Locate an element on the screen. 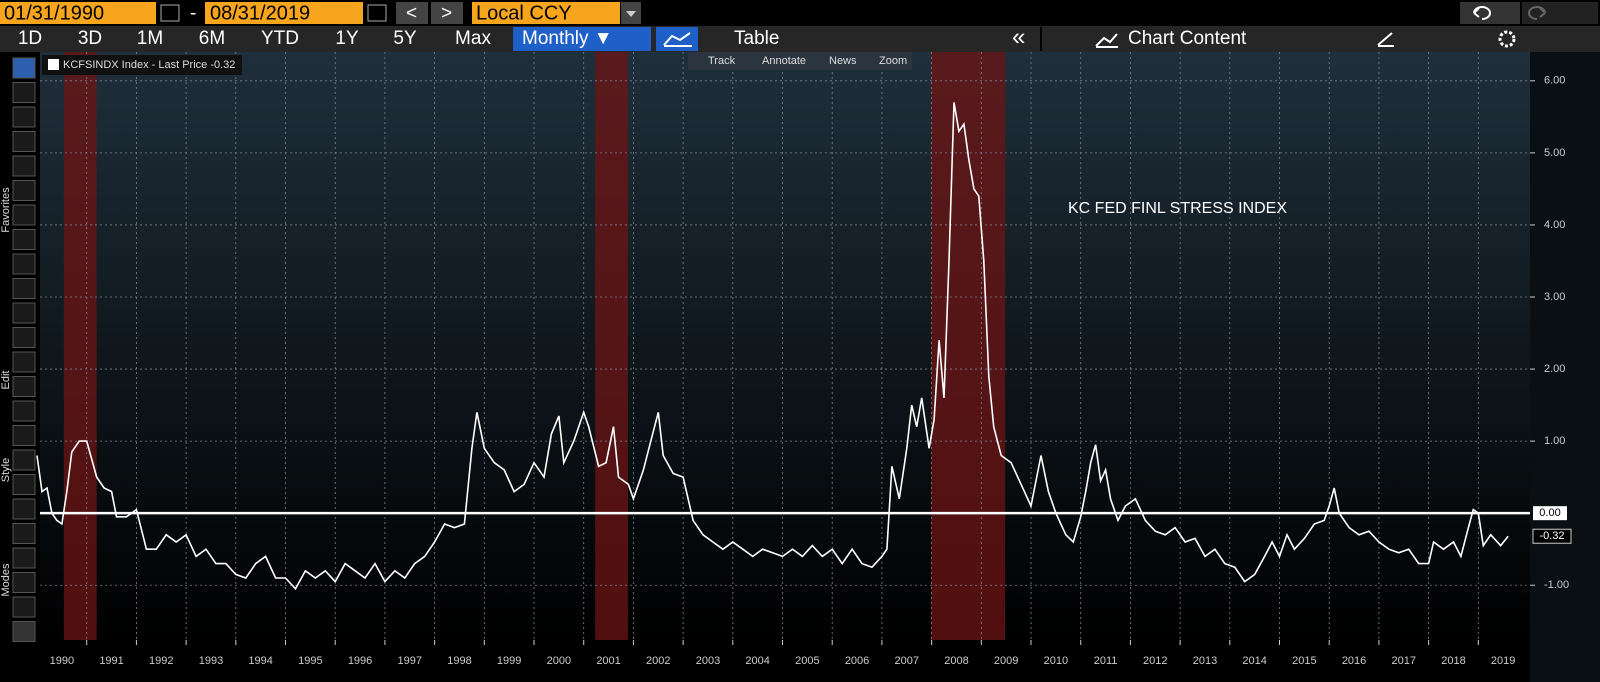 This screenshot has width=1600, height=682. frequency-box is located at coordinates (582, 39).